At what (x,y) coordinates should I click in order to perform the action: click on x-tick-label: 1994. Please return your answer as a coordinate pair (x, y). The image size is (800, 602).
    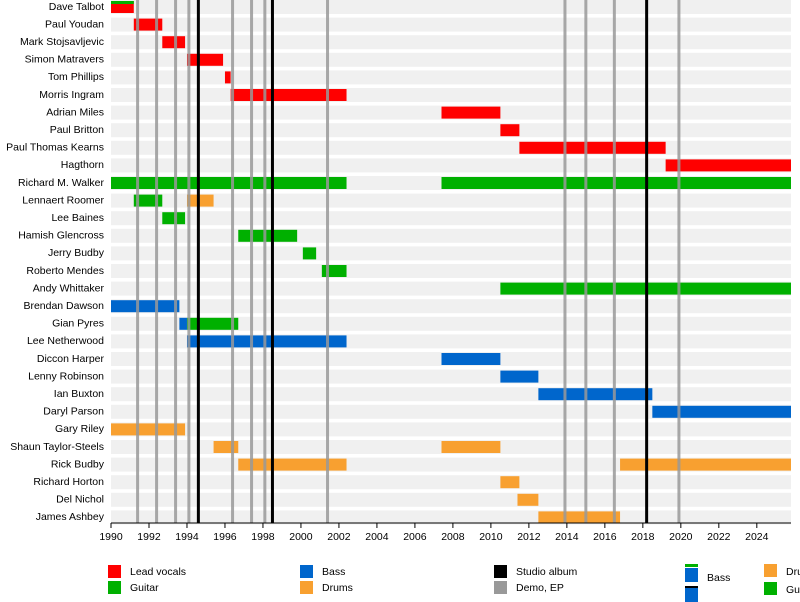
    Looking at the image, I should click on (187, 537).